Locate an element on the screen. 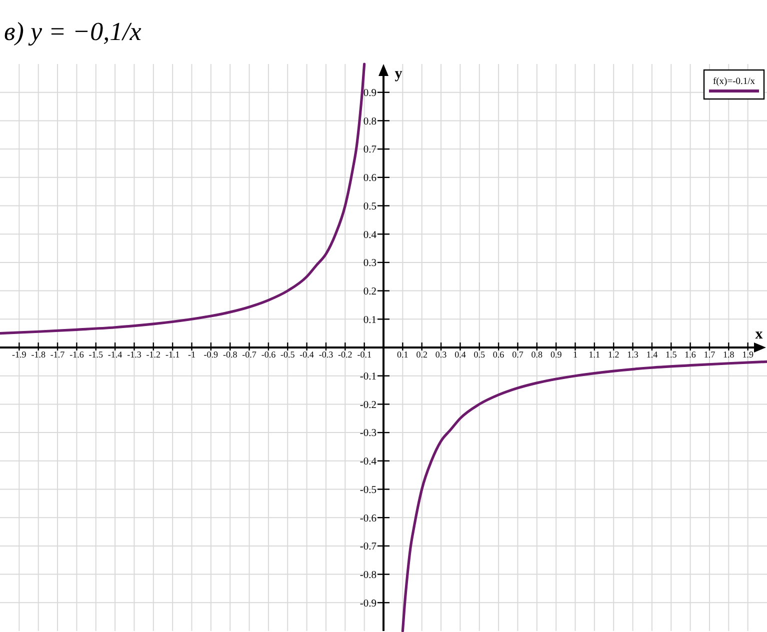 Image resolution: width=767 pixels, height=632 pixels. x-tick-label: -1.3 is located at coordinates (134, 354).